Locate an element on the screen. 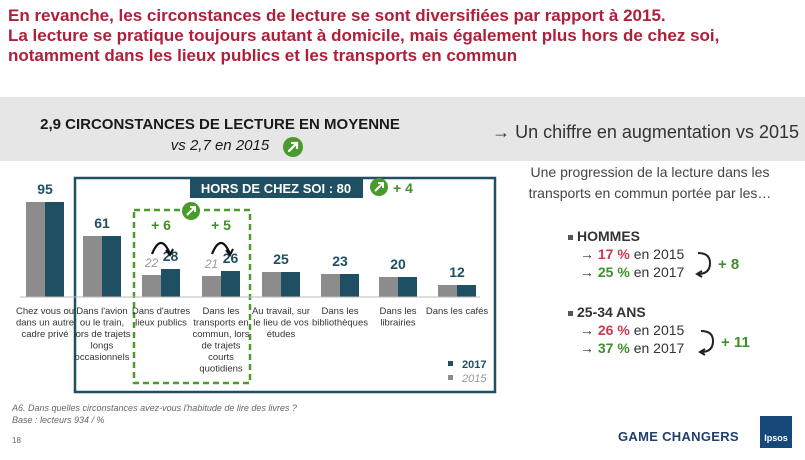 The image size is (805, 460). outside-home-group-header is located at coordinates (276, 188).